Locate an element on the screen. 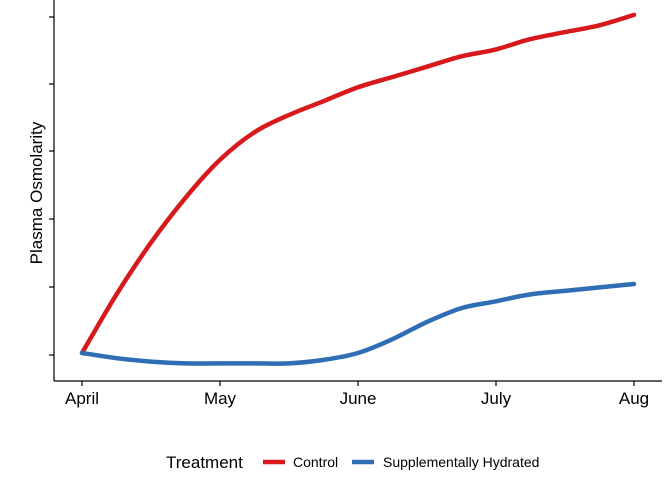 The height and width of the screenshot is (480, 672). legend-title: Treatment is located at coordinates (204, 462).